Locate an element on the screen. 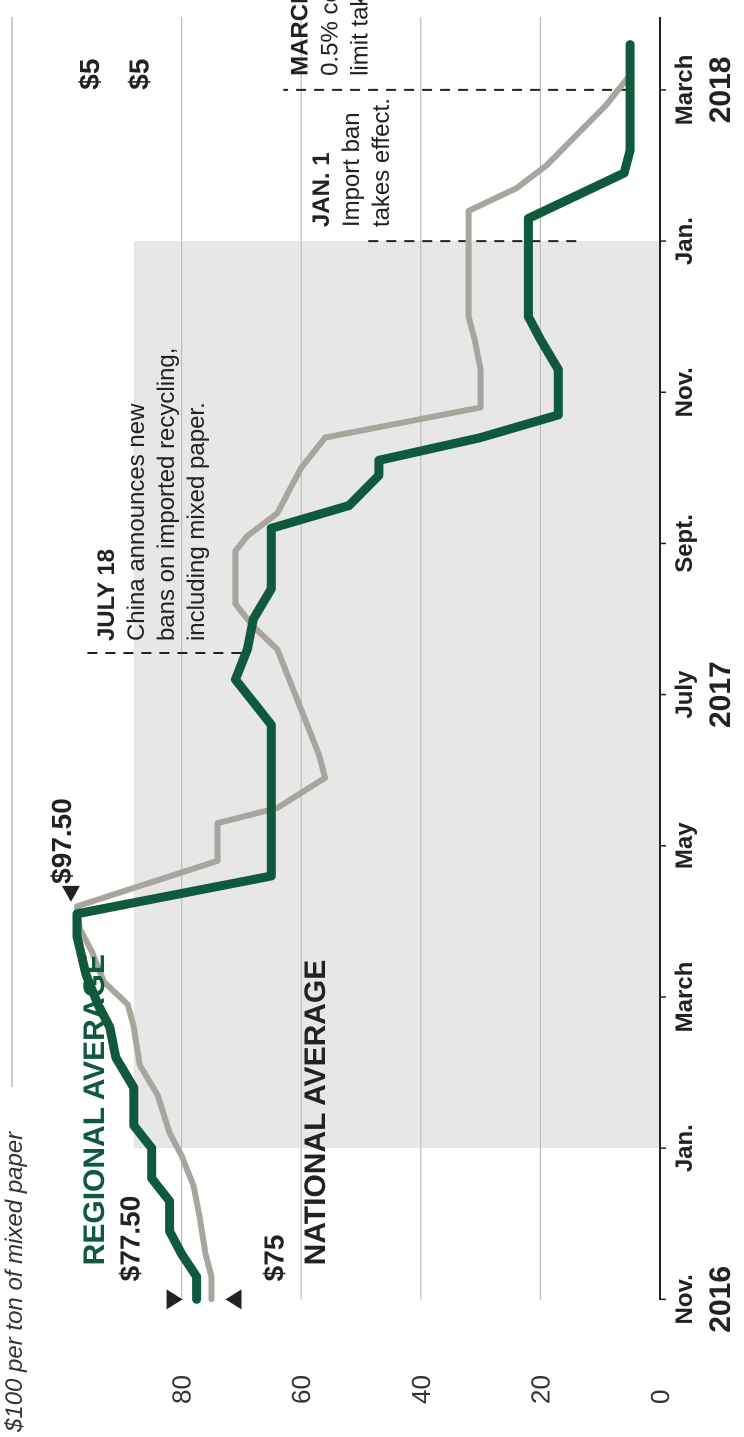 The image size is (744, 1437). y-axis-unit-label: $100 per ton of mixed paper is located at coordinates (14, 1281).